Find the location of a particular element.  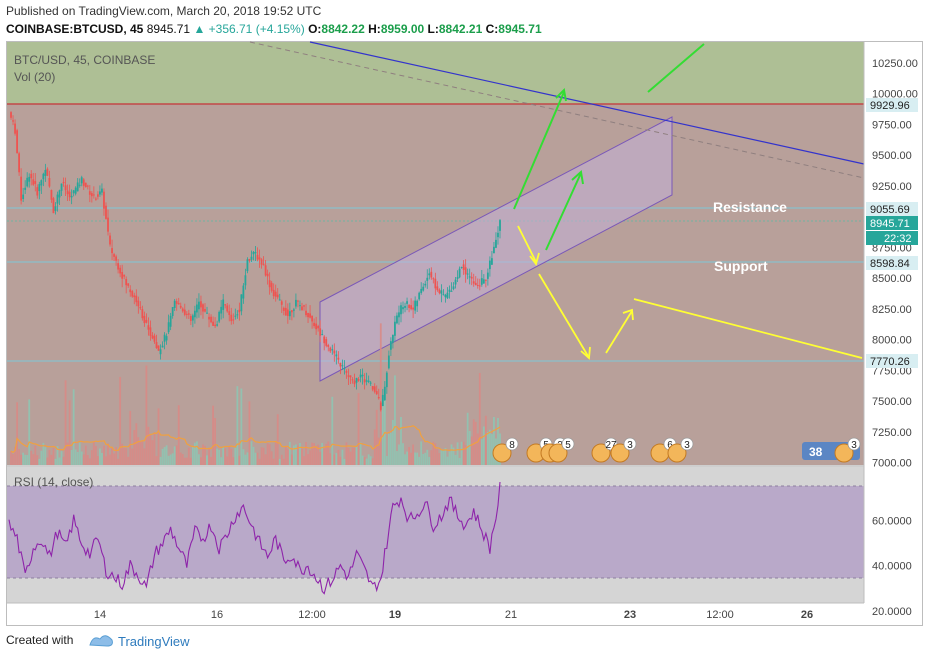

y-tick-label: 7000.00 is located at coordinates (892, 464).